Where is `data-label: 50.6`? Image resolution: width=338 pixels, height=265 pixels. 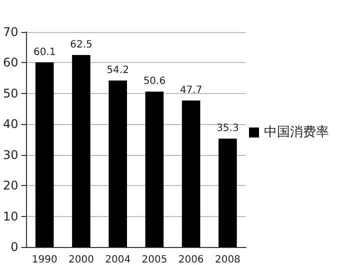
data-label: 50.6 is located at coordinates (154, 82).